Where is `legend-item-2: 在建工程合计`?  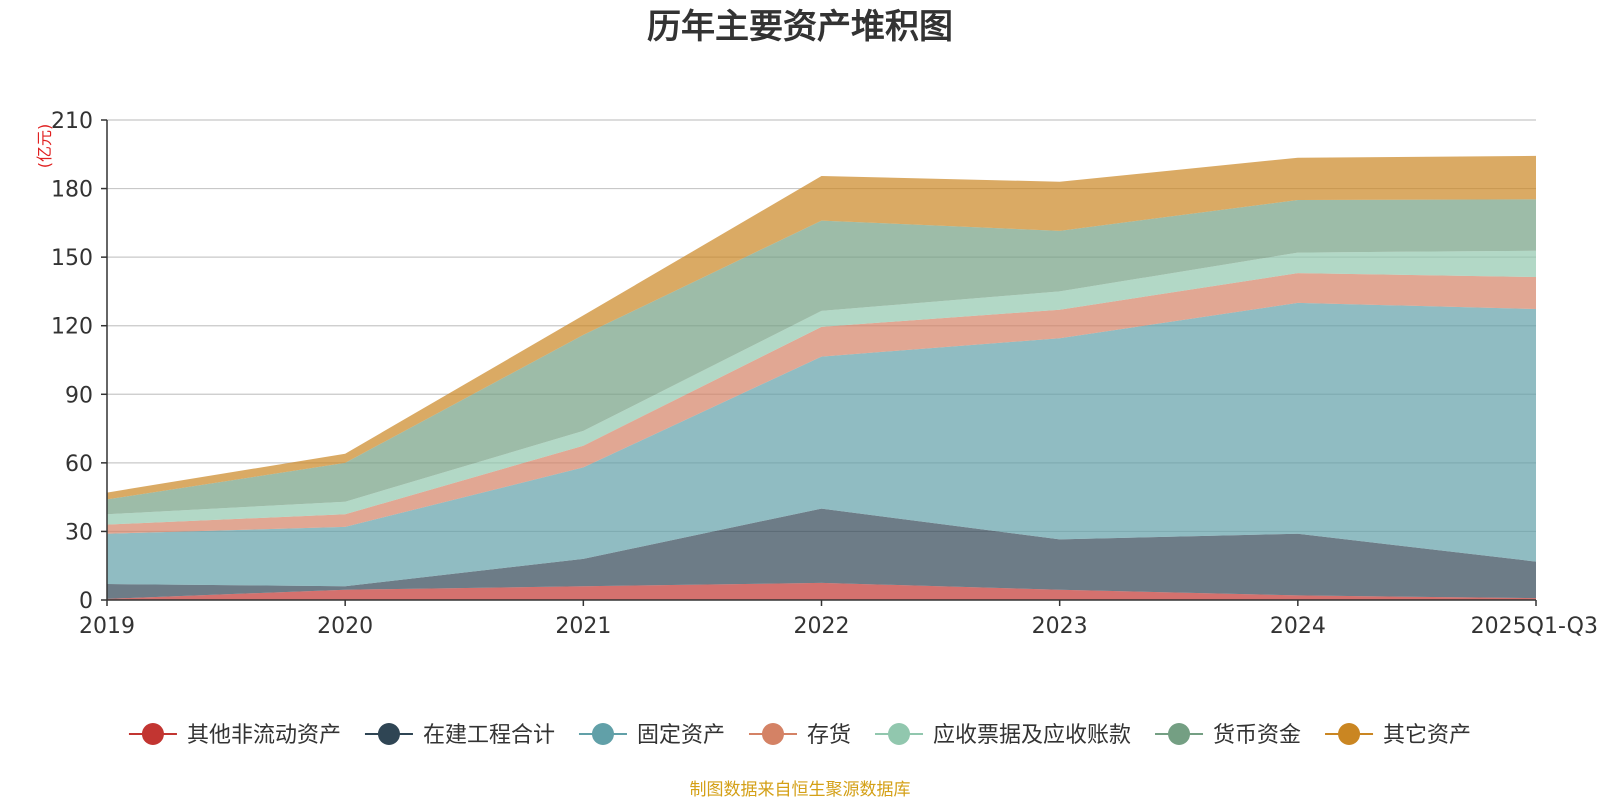
legend-item-2: 在建工程合计 is located at coordinates (459, 735).